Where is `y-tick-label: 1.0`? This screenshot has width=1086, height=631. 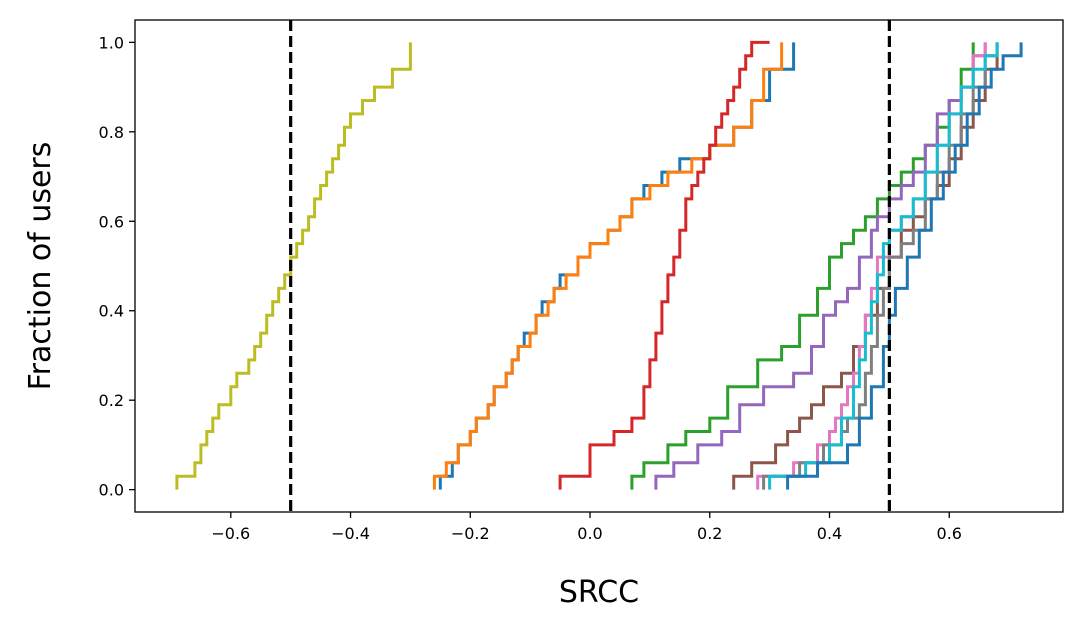 y-tick-label: 1.0 is located at coordinates (111, 42).